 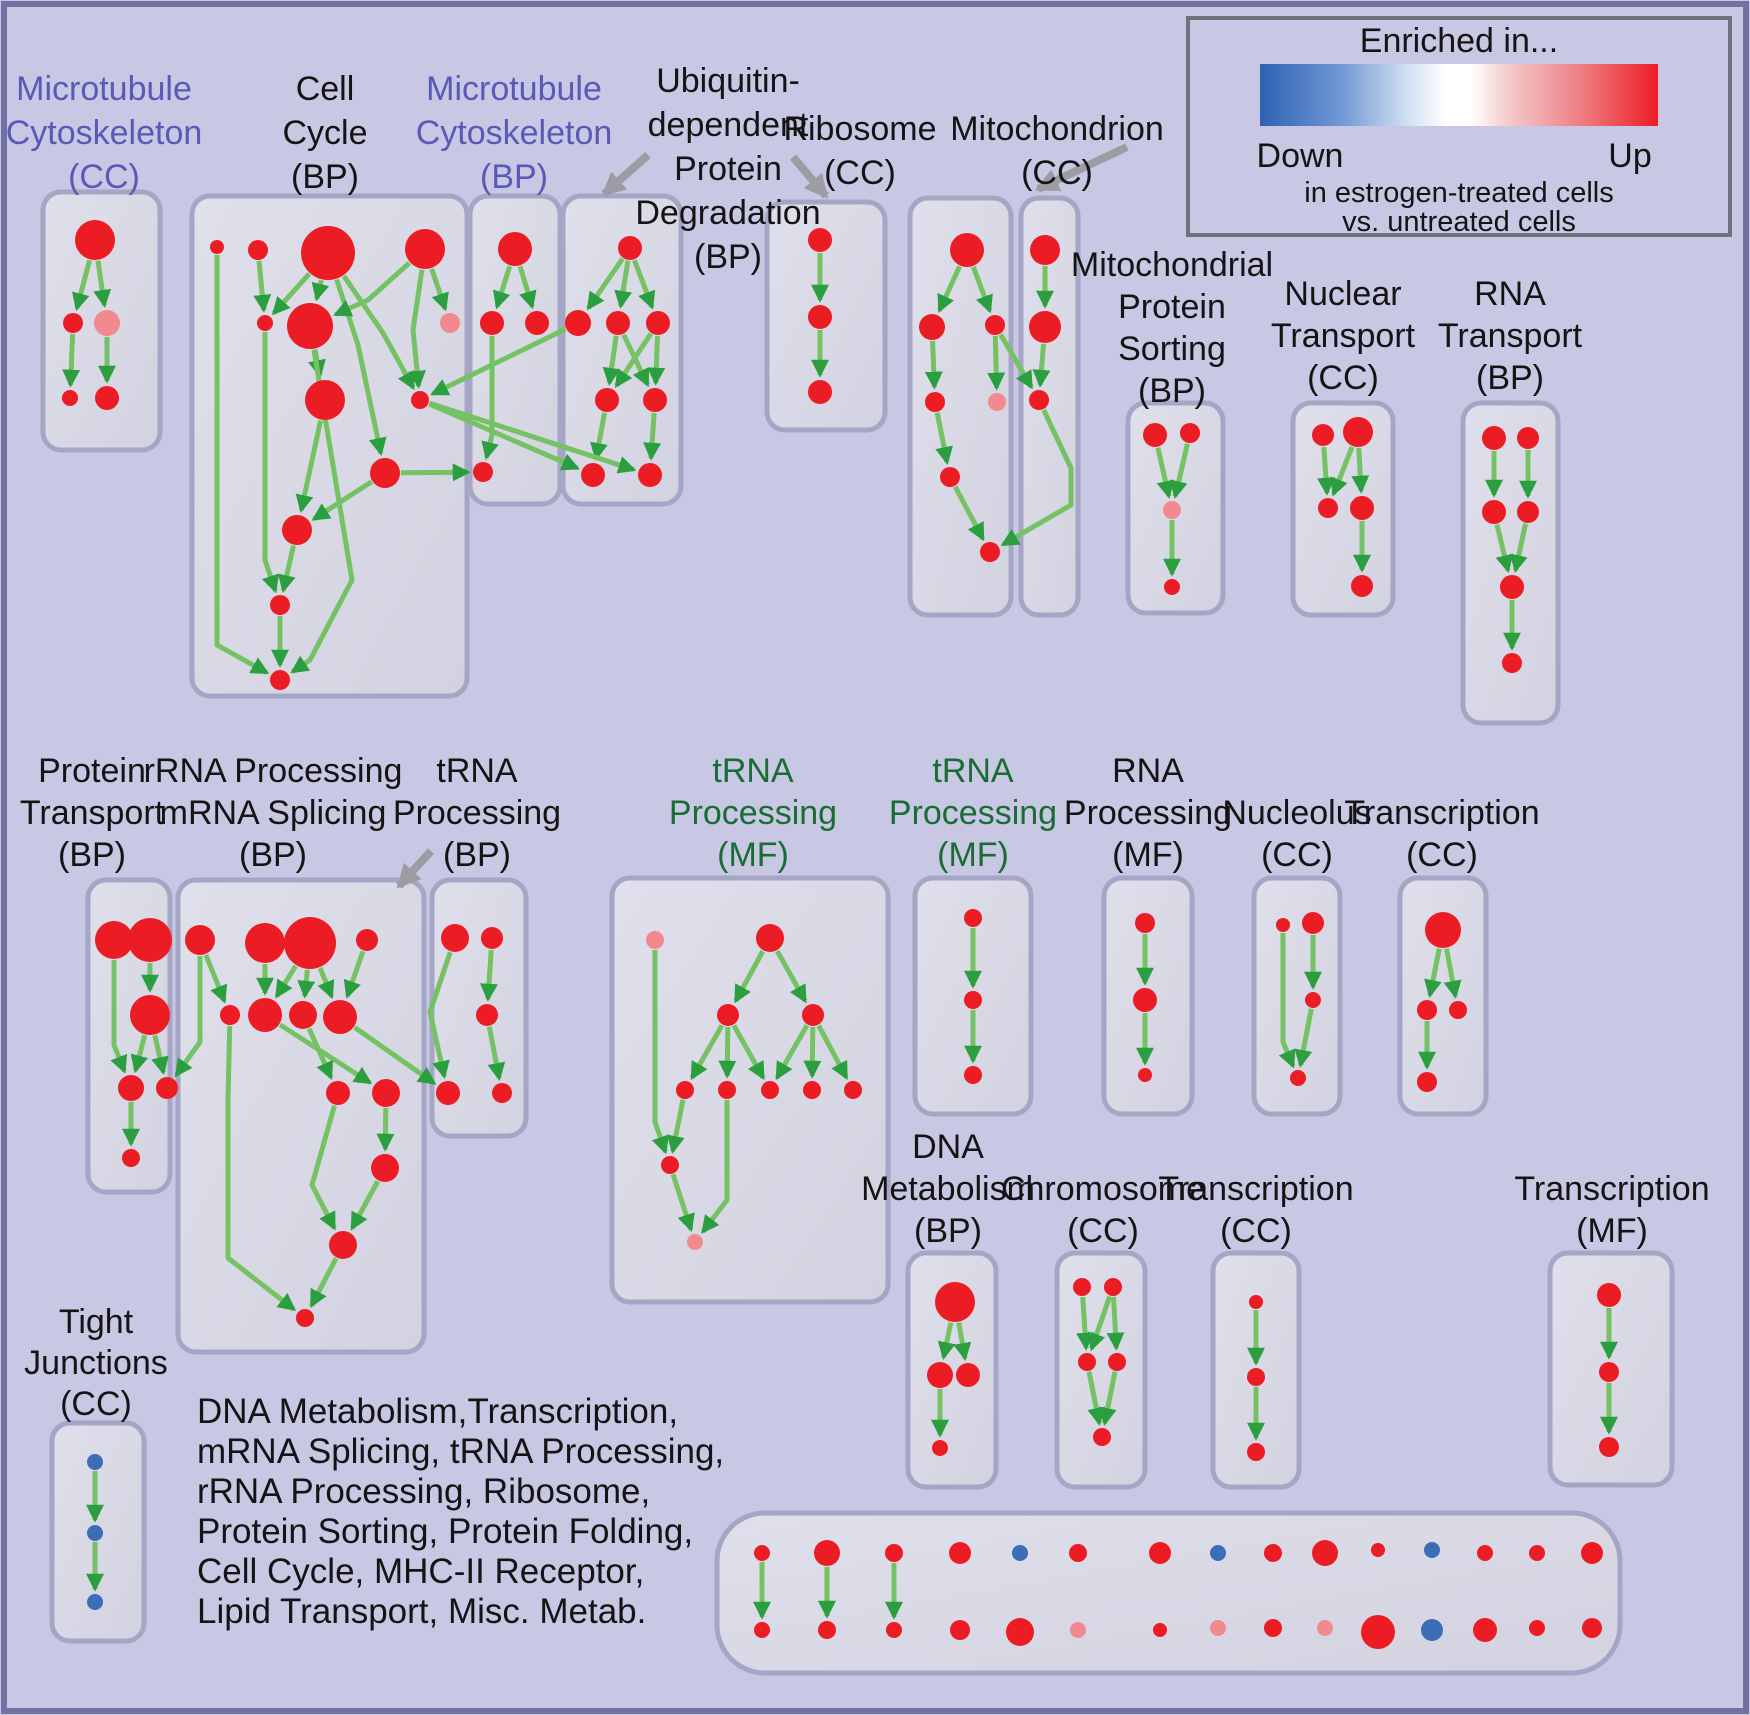 What do you see at coordinates (827, 1553) in the screenshot?
I see `gene-node-misc-t2` at bounding box center [827, 1553].